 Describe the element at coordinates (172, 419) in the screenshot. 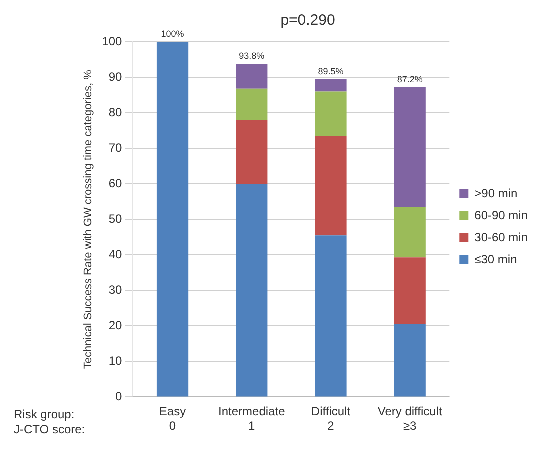

I see `x-tick-label: Easy 0` at that location.